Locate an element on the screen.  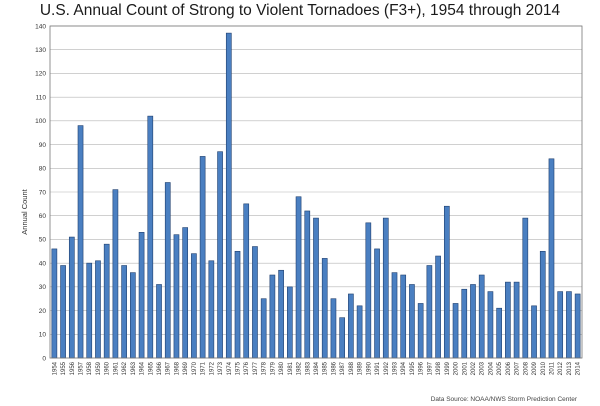
x-tick-label-1957: 1957 is located at coordinates (82, 368).